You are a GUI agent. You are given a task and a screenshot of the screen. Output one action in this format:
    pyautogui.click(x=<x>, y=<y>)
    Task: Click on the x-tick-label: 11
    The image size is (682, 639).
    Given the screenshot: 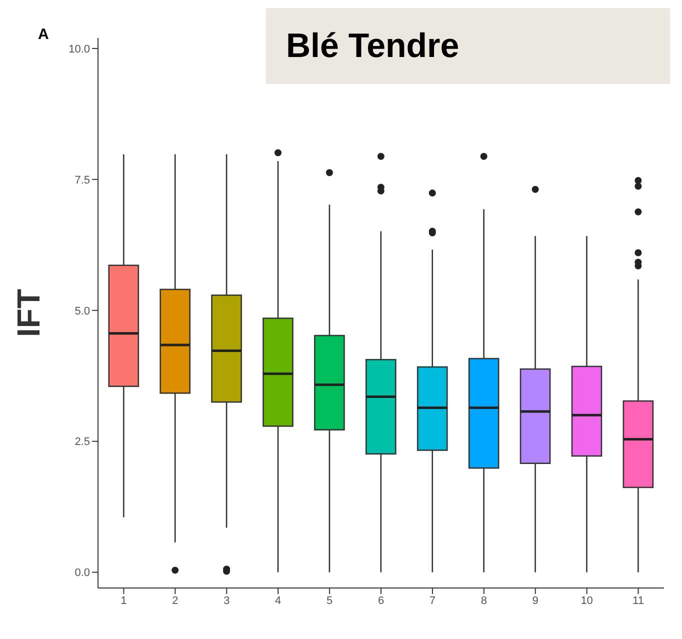 What is the action you would take?
    pyautogui.click(x=638, y=600)
    